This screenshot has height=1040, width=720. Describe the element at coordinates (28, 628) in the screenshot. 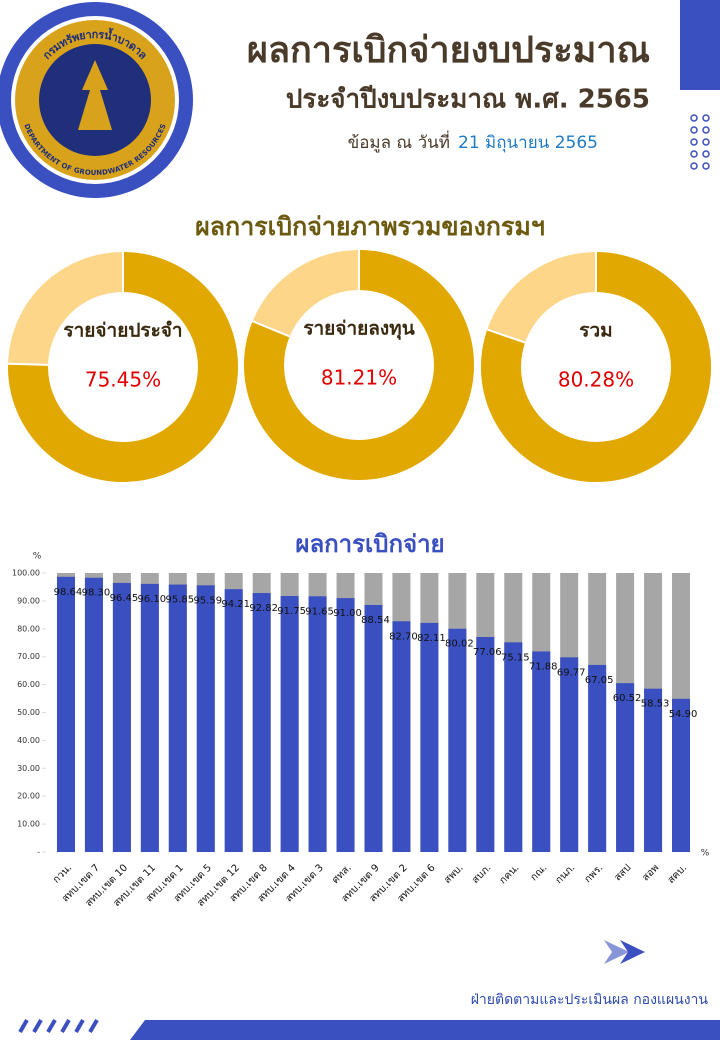

I see `y-tick-label: 80.00` at that location.